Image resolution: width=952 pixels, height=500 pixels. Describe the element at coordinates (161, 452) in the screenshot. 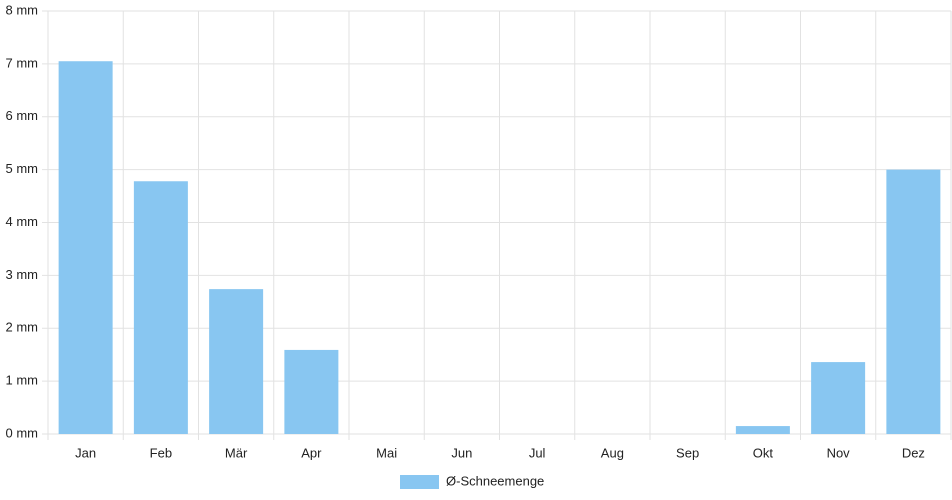

I see `x-tick-label: Feb` at that location.